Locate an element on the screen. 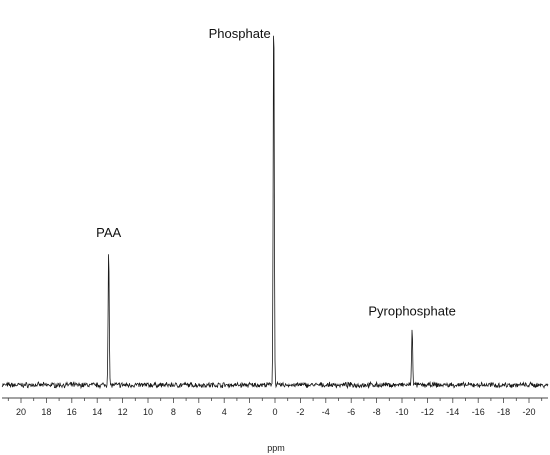  x-tick-label: -20 is located at coordinates (528, 412).